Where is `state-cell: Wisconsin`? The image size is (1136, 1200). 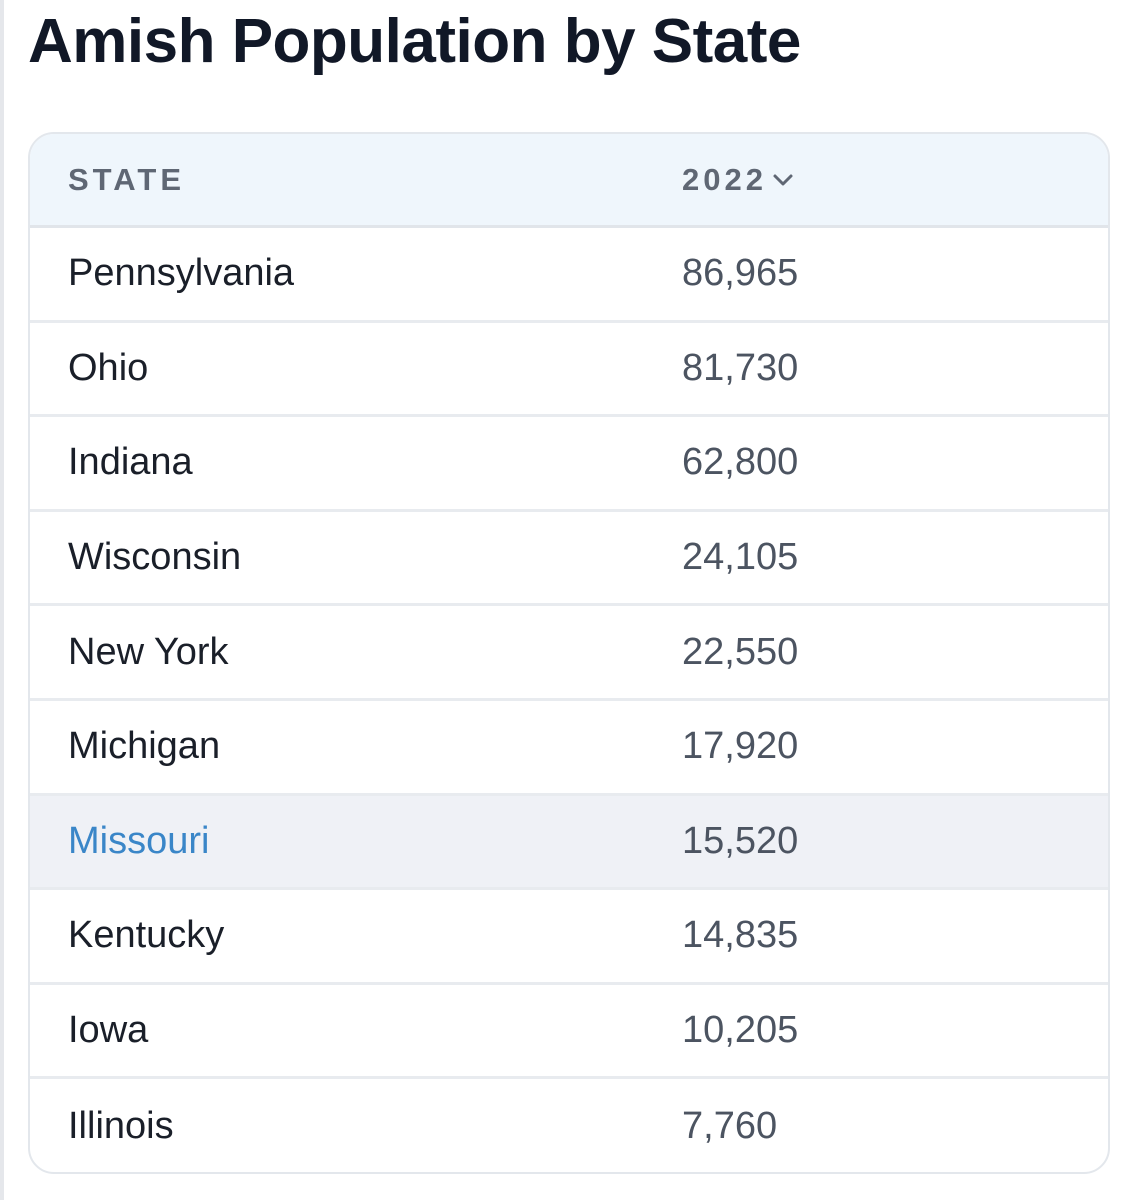
state-cell: Wisconsin is located at coordinates (155, 557).